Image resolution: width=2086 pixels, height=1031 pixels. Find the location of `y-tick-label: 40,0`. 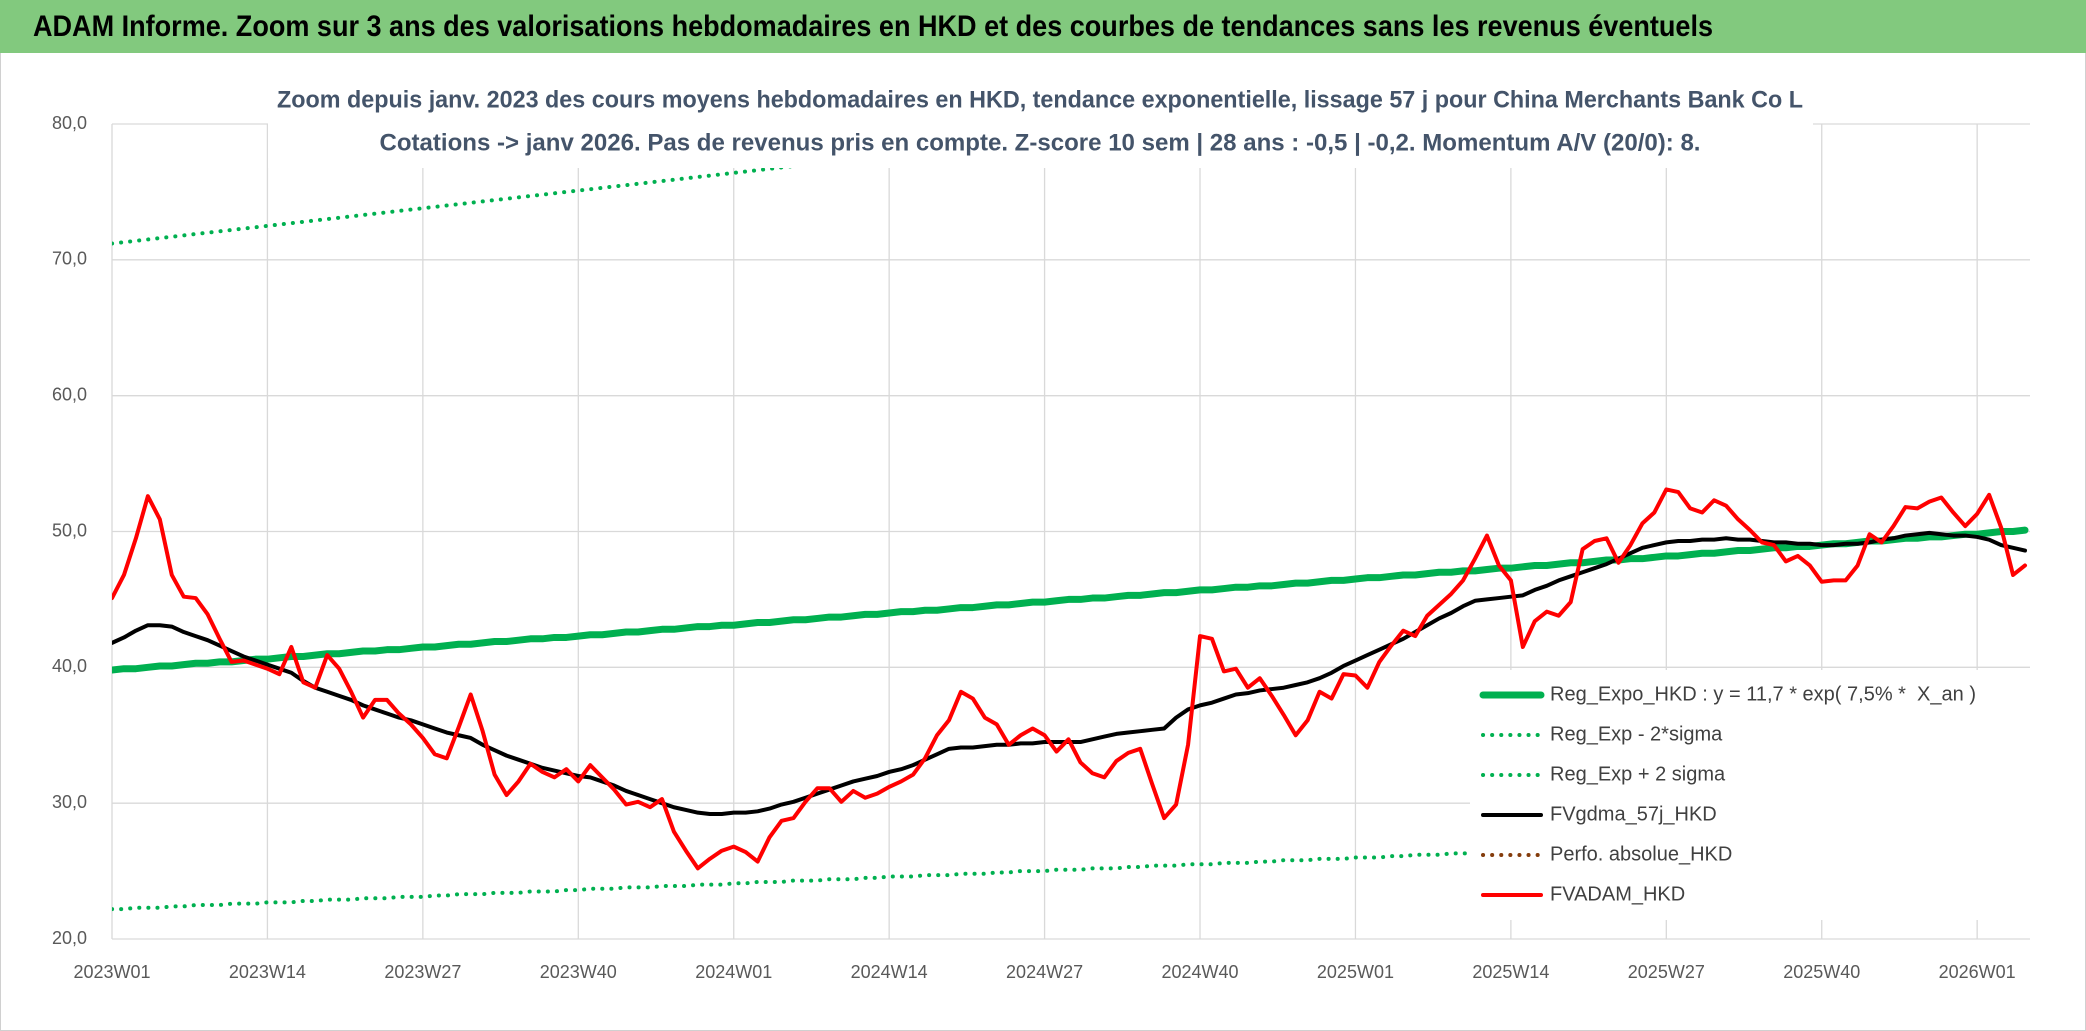

y-tick-label: 40,0 is located at coordinates (69, 666).